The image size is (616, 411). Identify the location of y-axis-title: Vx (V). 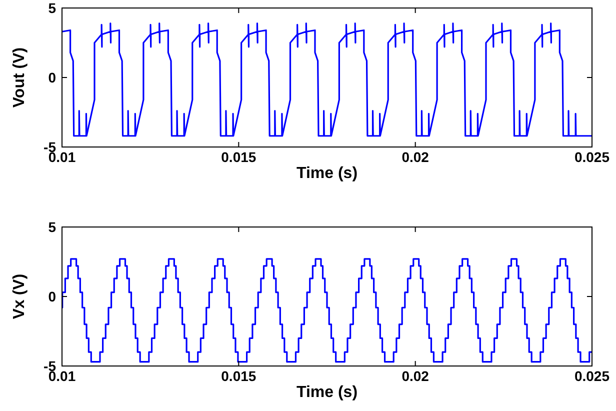
(19, 297).